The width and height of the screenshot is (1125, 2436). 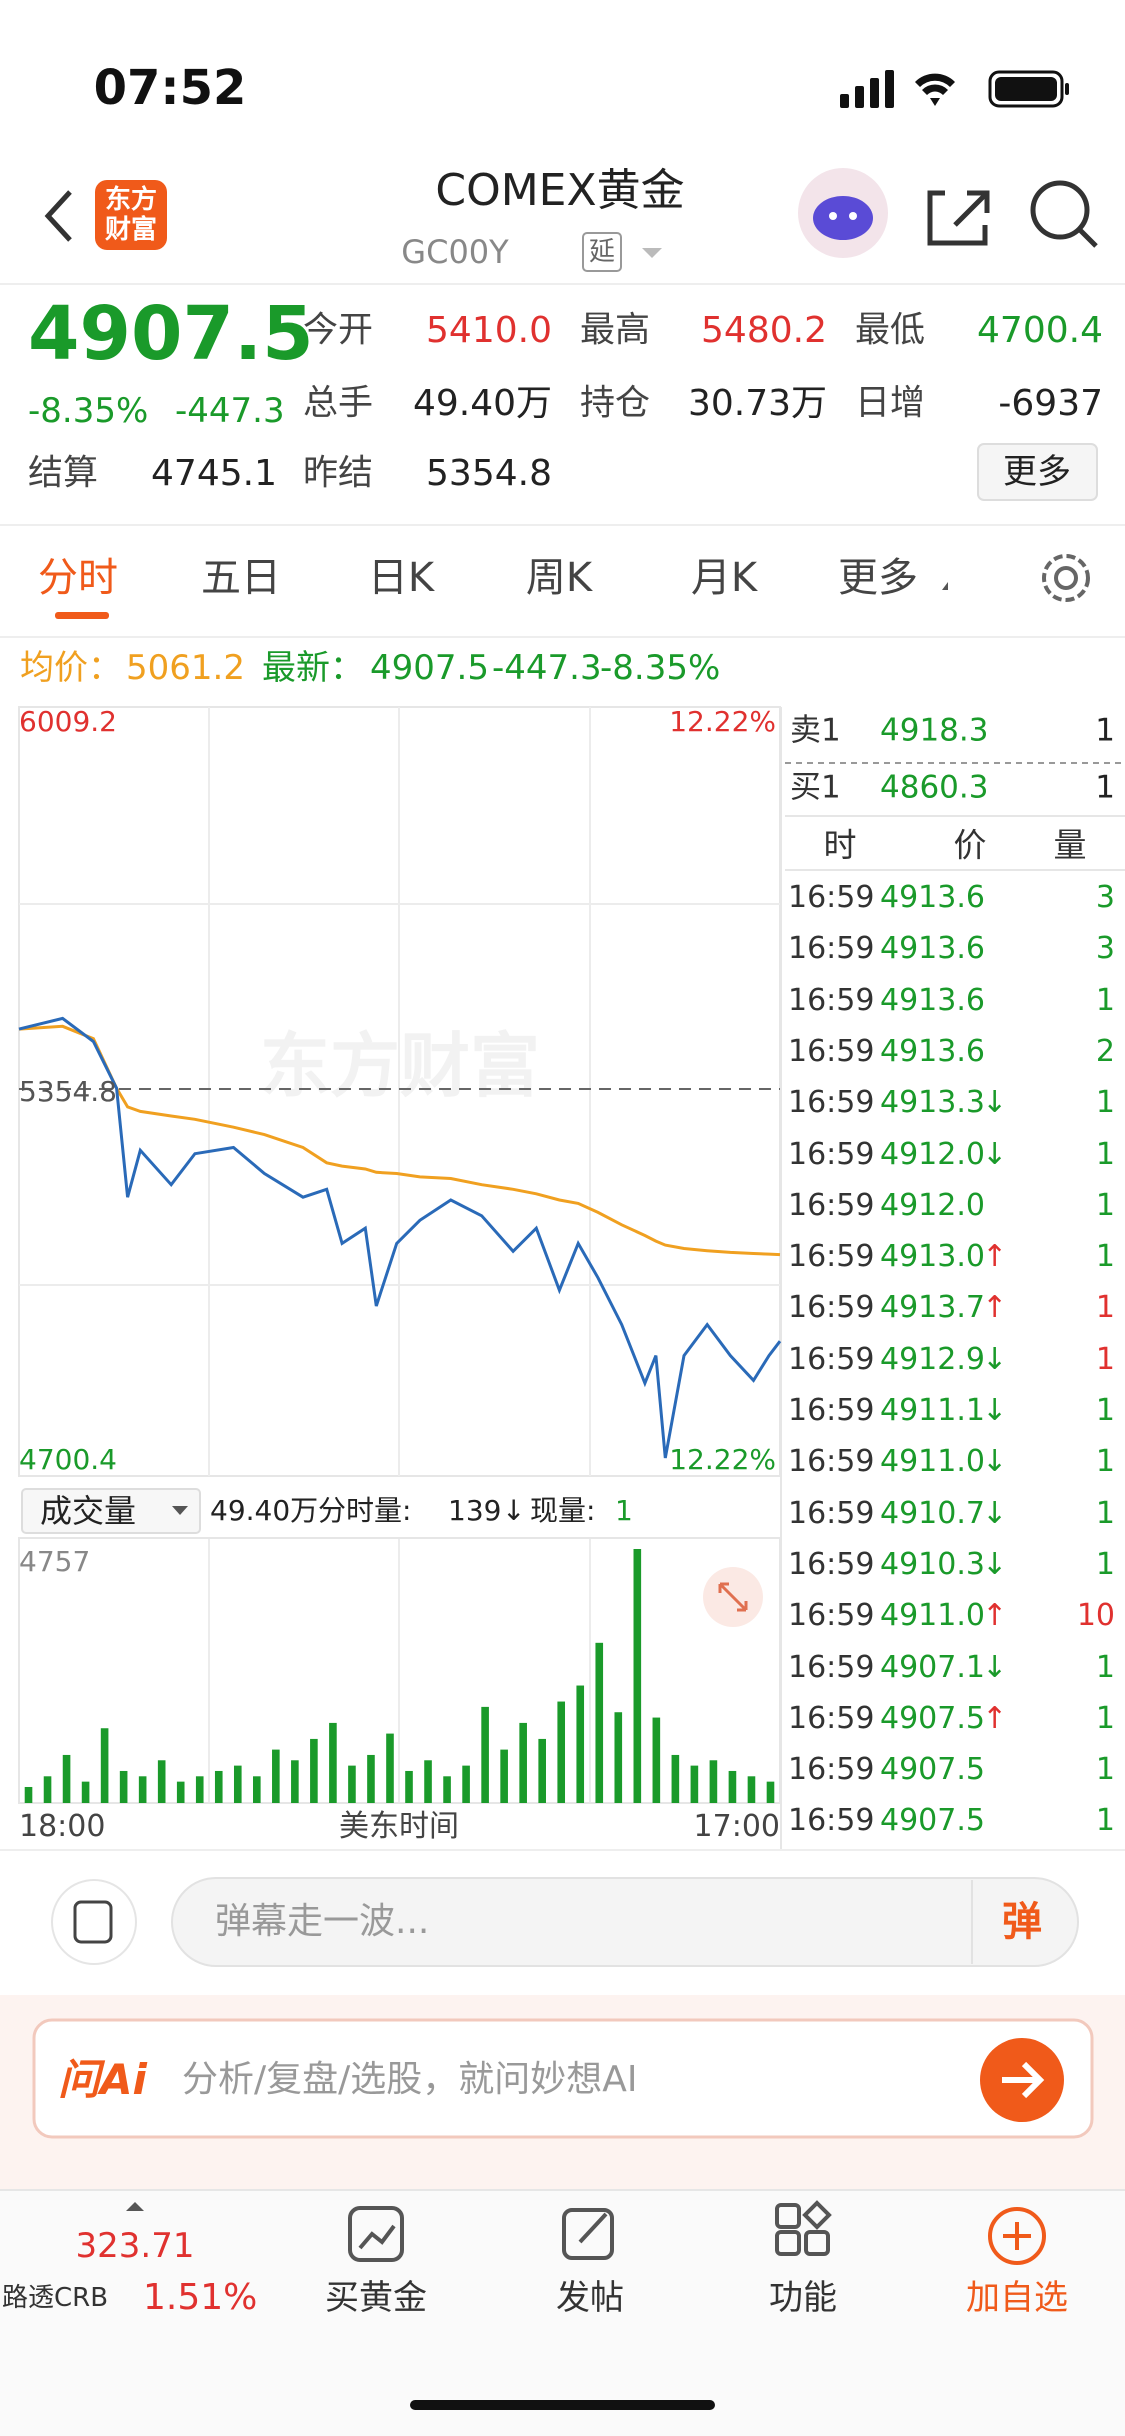 What do you see at coordinates (1066, 578) in the screenshot?
I see `settings-button` at bounding box center [1066, 578].